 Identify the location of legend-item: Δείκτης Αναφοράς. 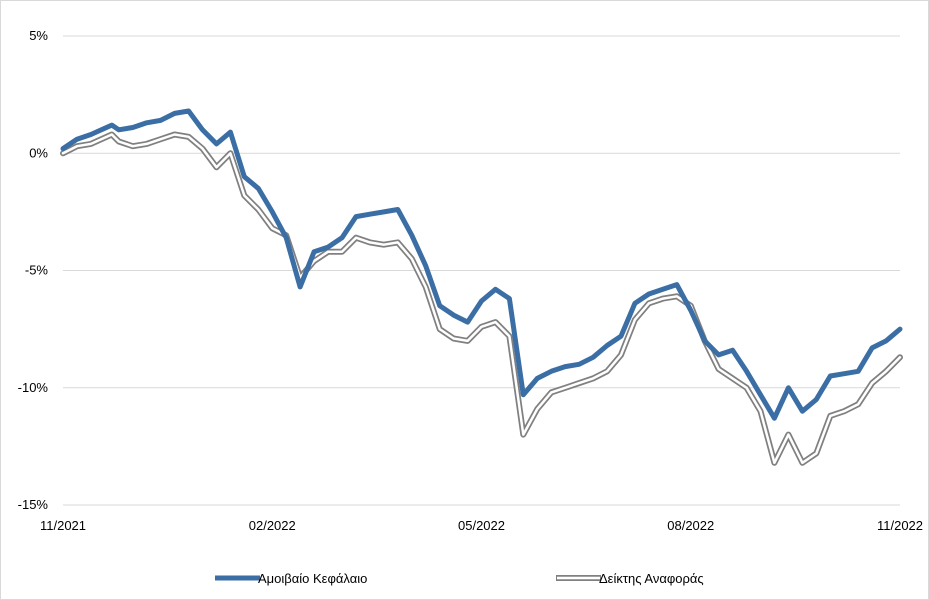
(630, 578).